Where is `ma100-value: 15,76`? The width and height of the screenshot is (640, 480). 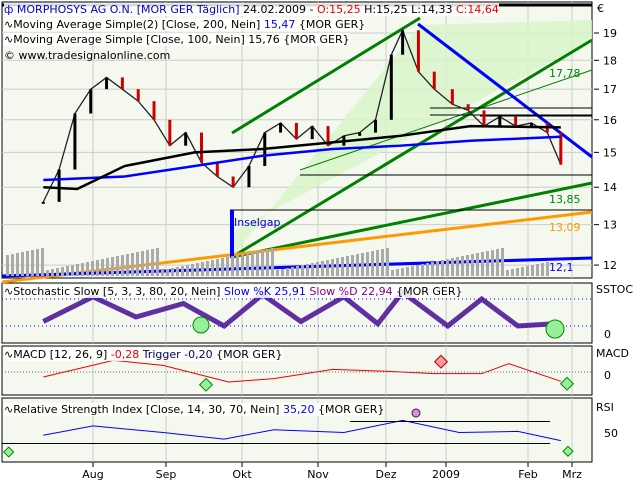
ma100-value: 15,76 is located at coordinates (264, 39).